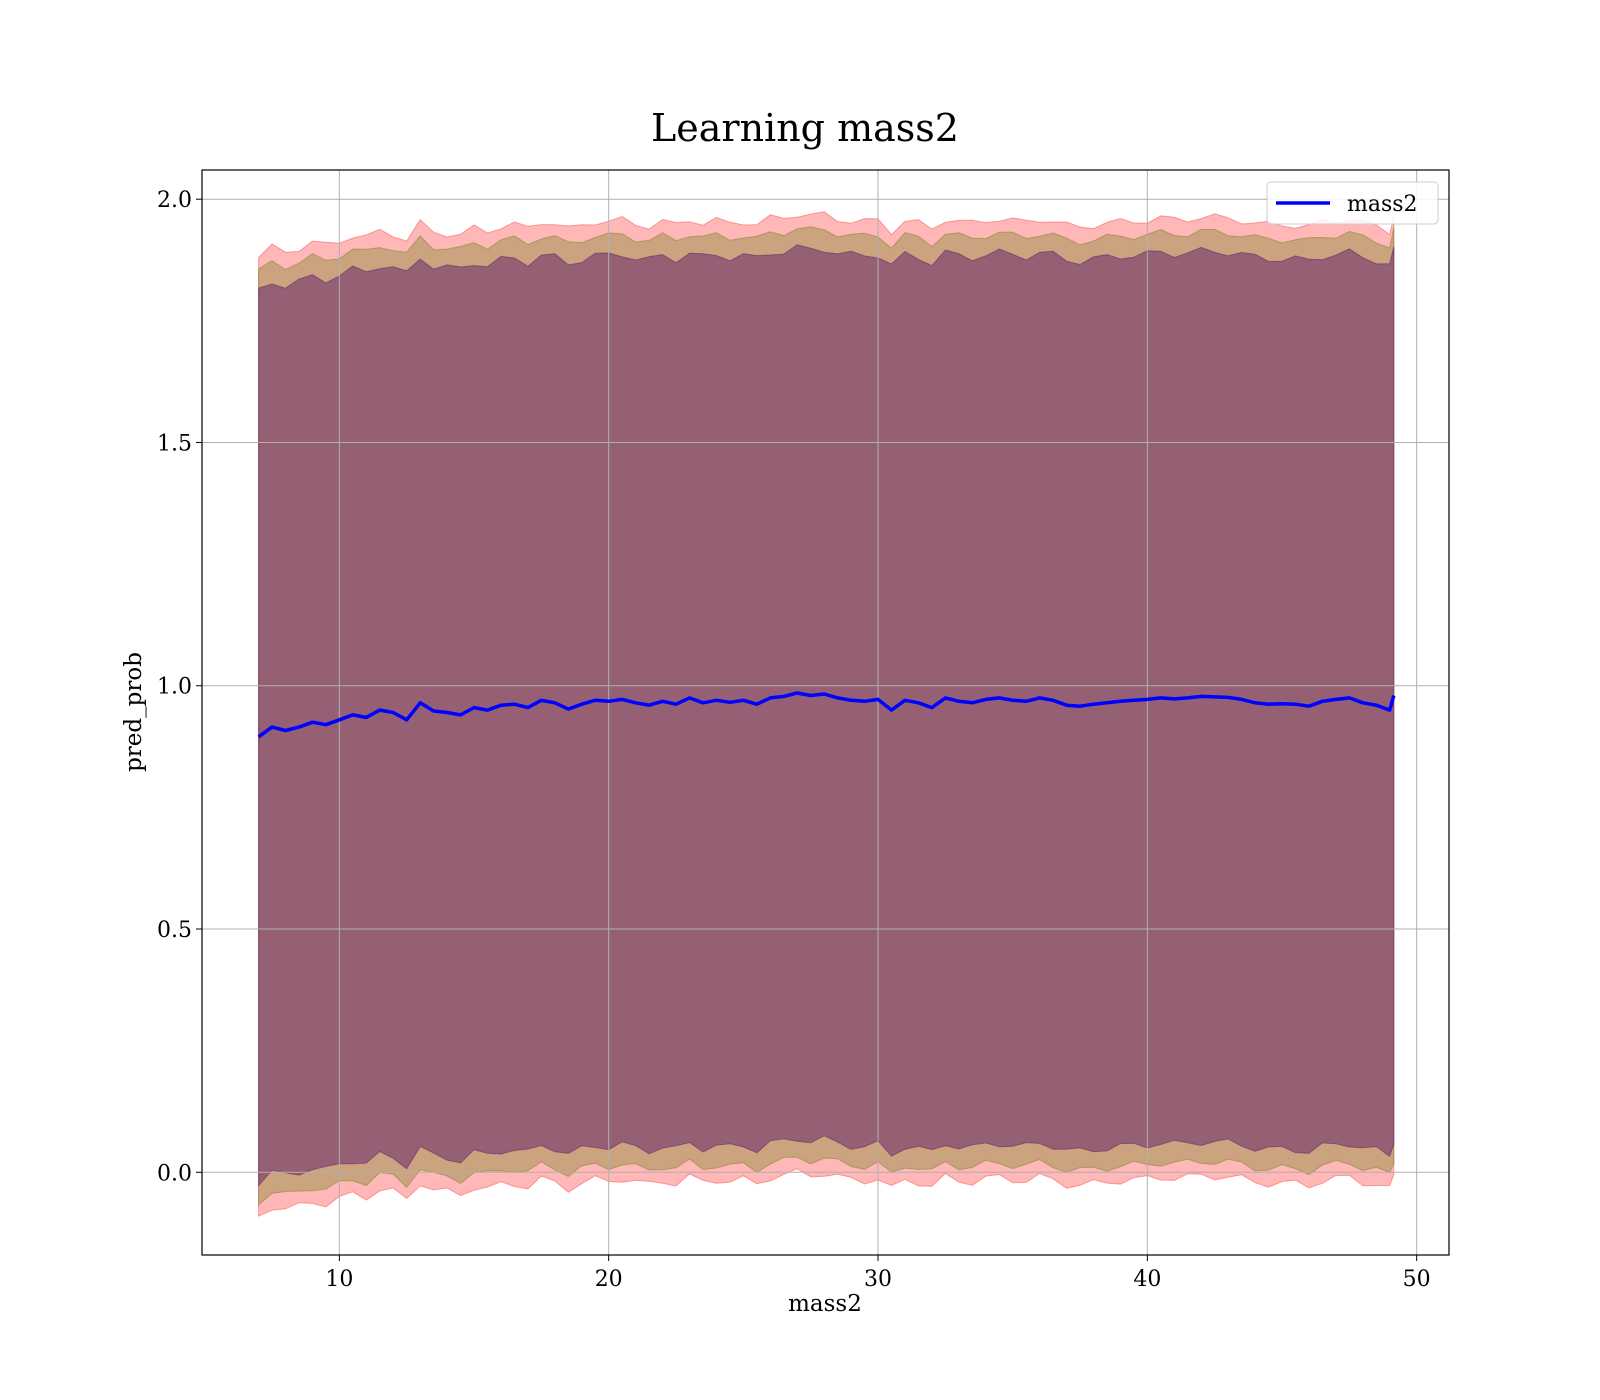 This screenshot has height=1400, width=1600. What do you see at coordinates (134, 712) in the screenshot?
I see `y-axis-label: pred_prob` at bounding box center [134, 712].